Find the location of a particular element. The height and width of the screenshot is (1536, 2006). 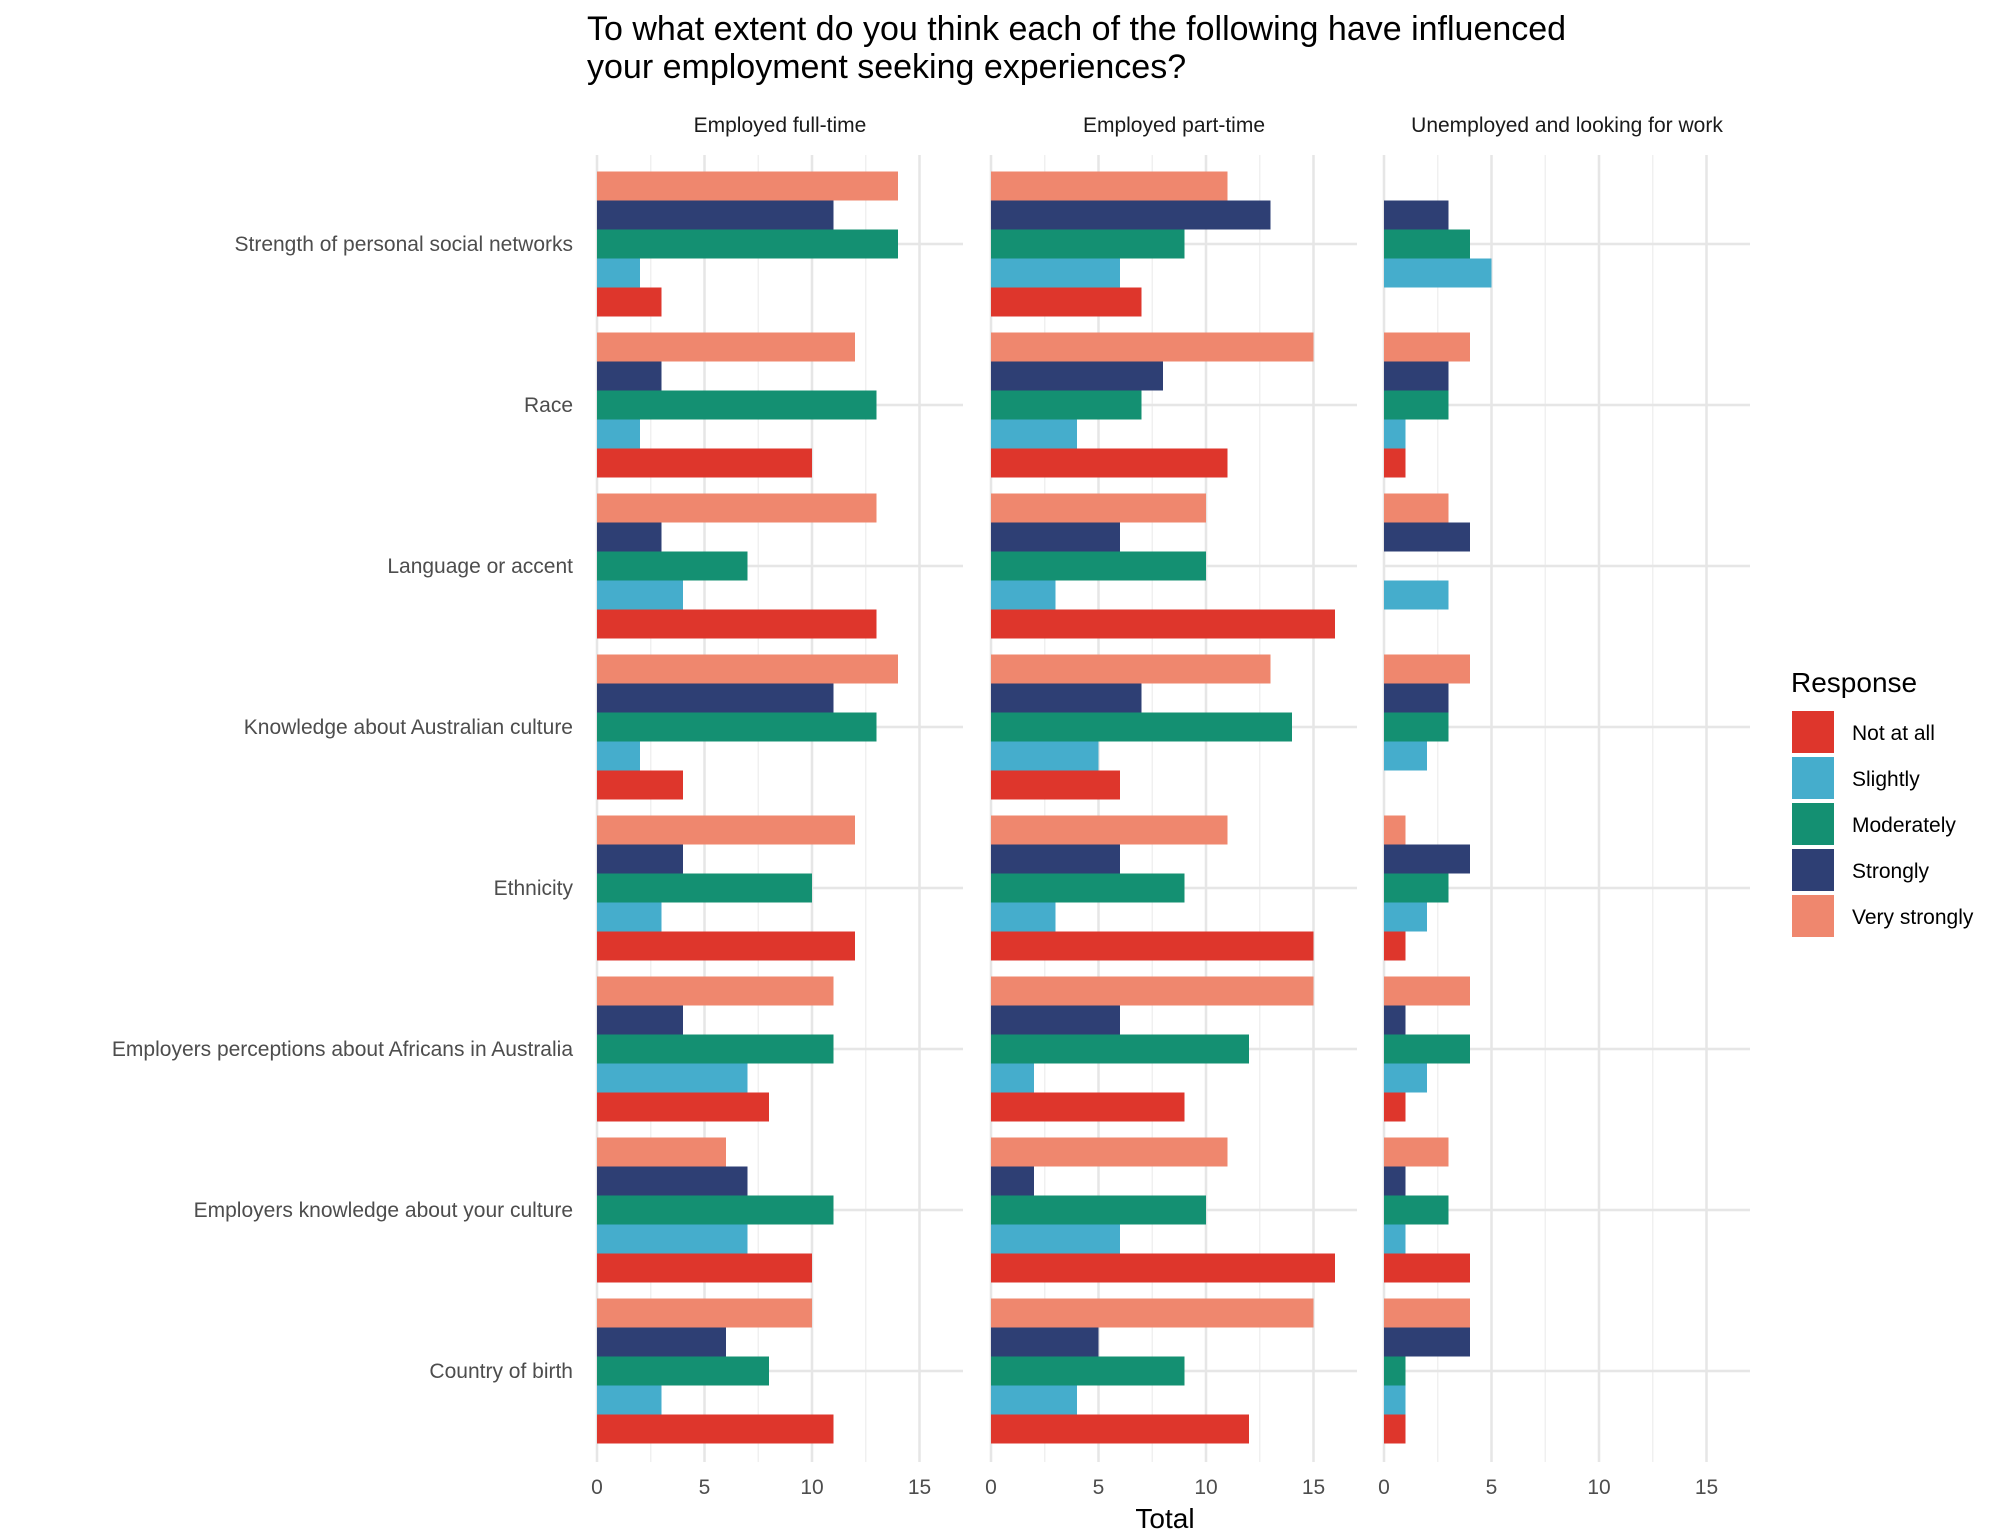

bar-unemployed-and-looking-for-work-knowledge-about-australian-culture-very-strongly is located at coordinates (1427, 669).